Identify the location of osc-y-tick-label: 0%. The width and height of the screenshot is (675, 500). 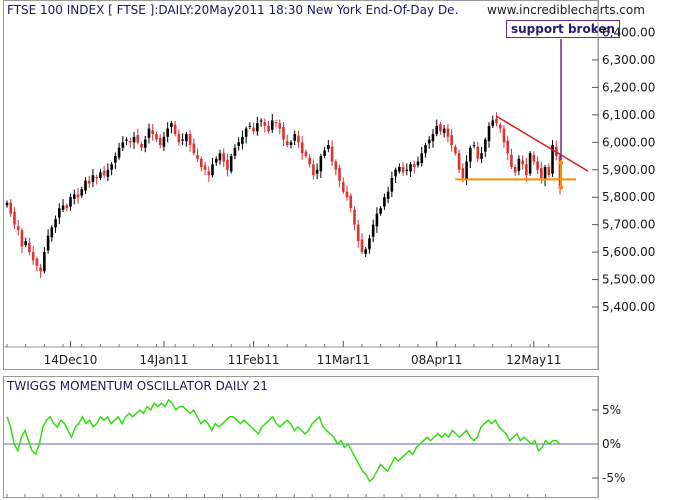
(611, 444).